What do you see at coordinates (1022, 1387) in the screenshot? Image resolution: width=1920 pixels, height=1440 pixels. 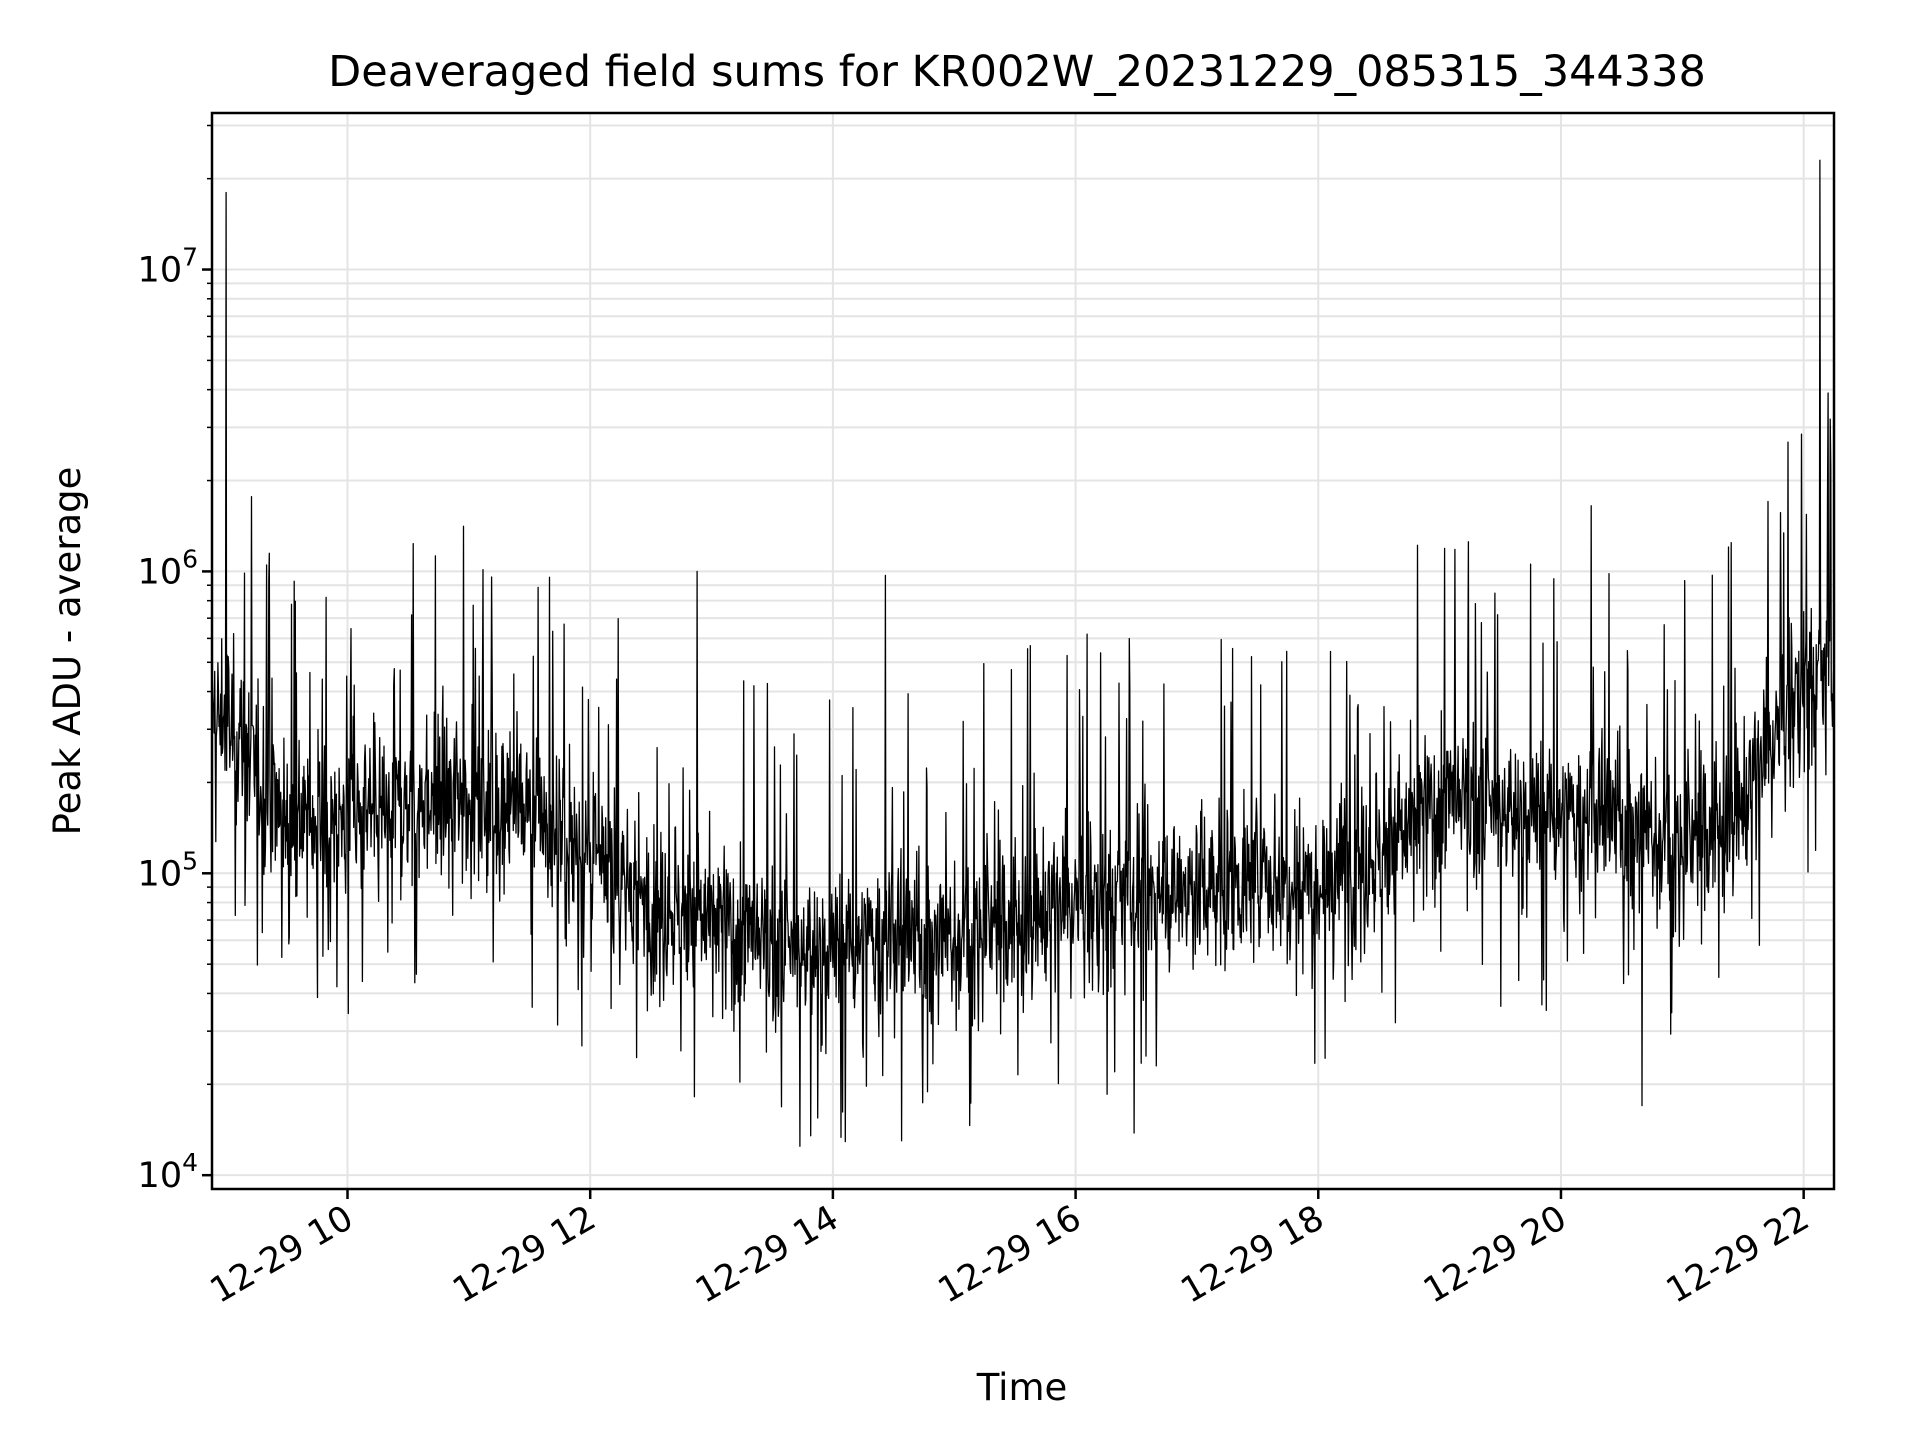 I see `x-axis-label: Time` at bounding box center [1022, 1387].